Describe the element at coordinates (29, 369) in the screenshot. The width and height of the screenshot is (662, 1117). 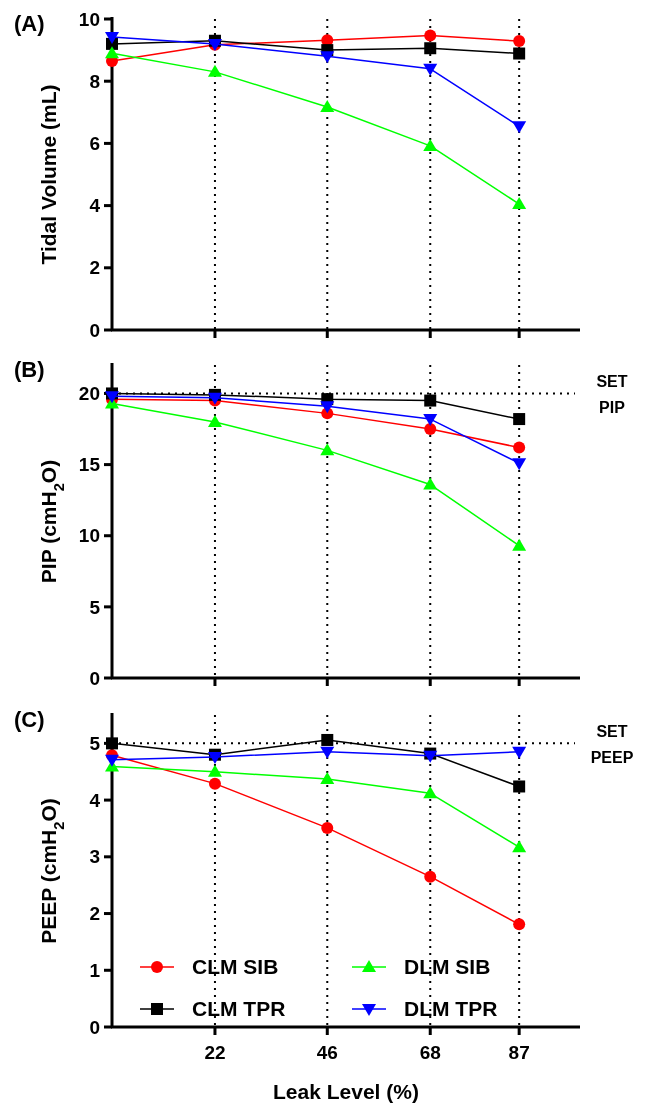
I see `chart-title: (B)` at that location.